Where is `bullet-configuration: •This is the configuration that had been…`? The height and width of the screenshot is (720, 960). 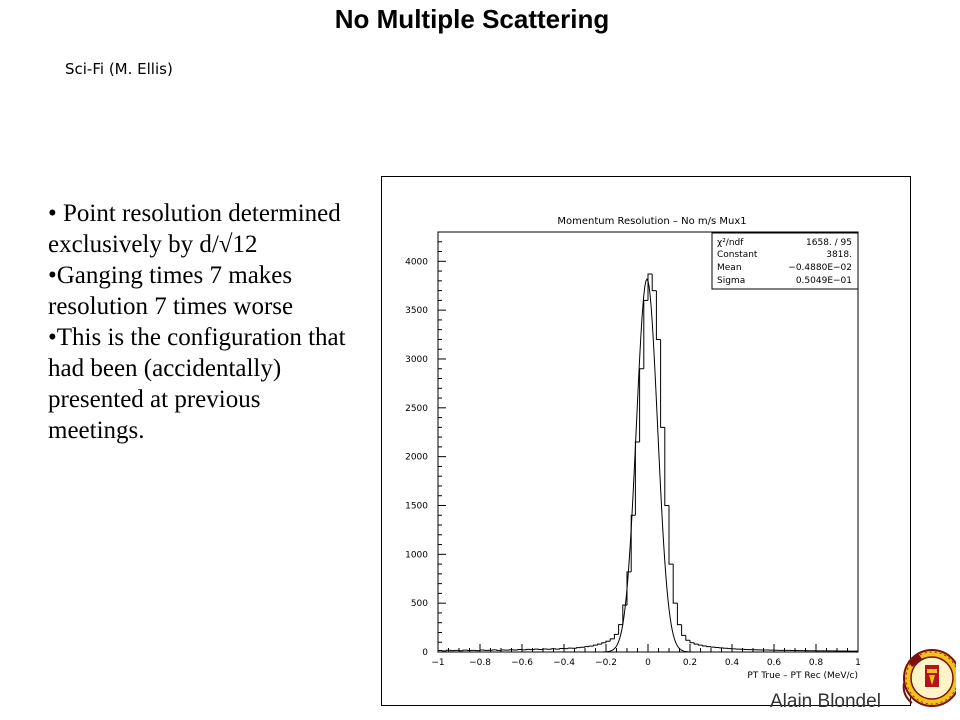 bullet-configuration: •This is the configuration that had been… is located at coordinates (197, 384).